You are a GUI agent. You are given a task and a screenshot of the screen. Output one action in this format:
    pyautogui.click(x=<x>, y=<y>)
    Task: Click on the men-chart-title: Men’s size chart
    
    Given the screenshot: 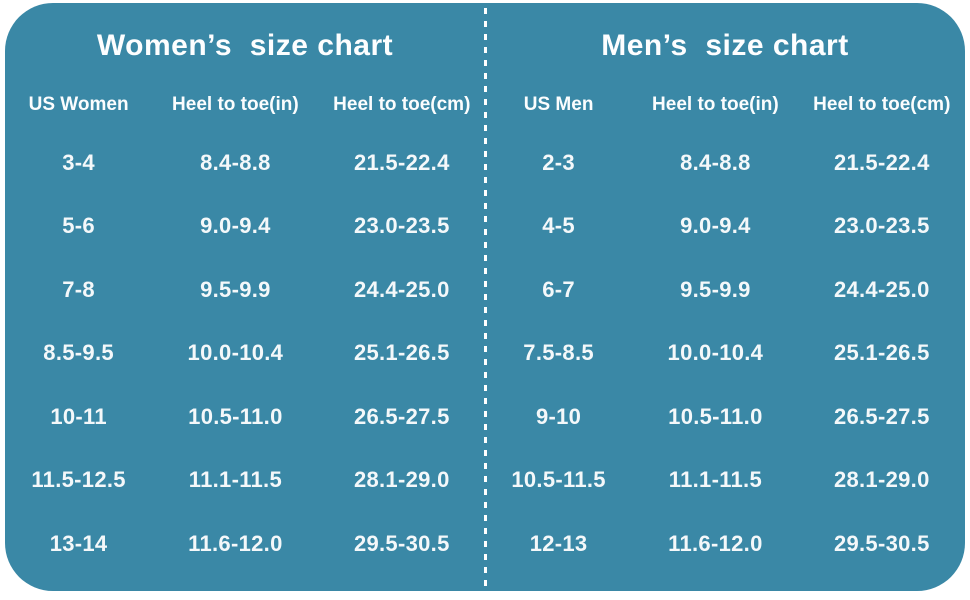 What is the action you would take?
    pyautogui.click(x=725, y=45)
    